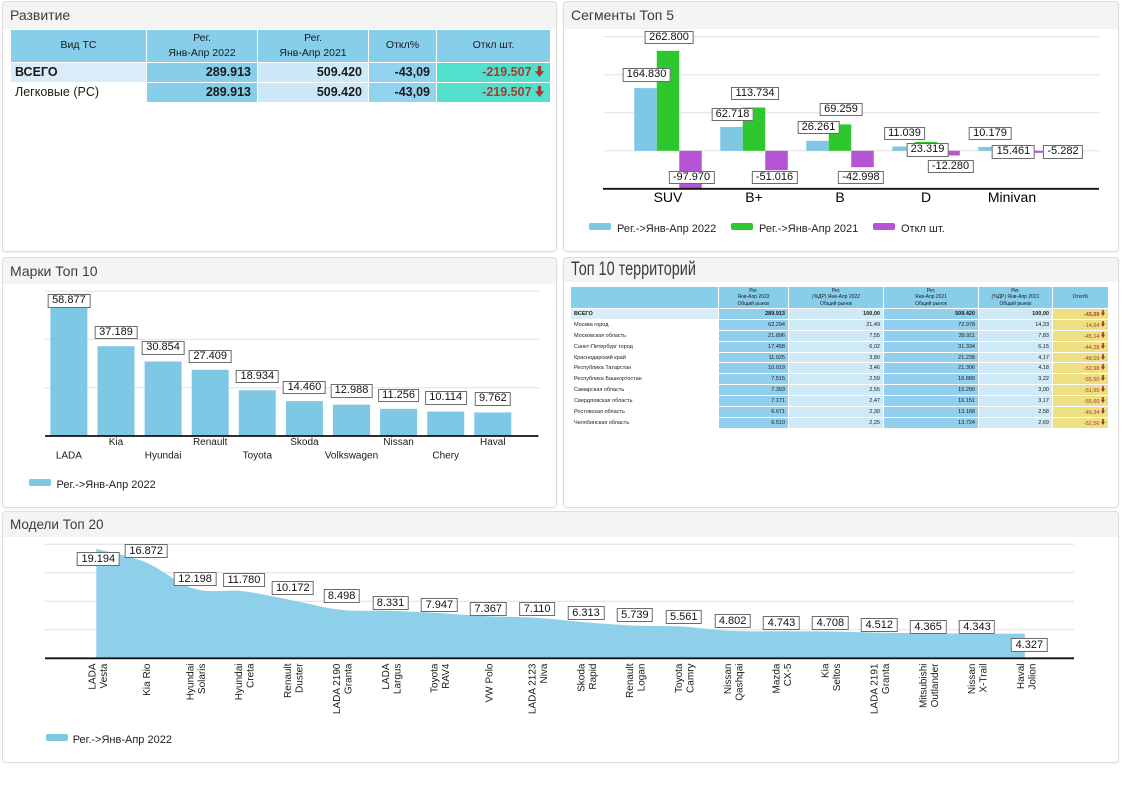 Image resolution: width=1122 pixels, height=793 pixels. I want to click on svg-text: Vesta, so click(104, 675).